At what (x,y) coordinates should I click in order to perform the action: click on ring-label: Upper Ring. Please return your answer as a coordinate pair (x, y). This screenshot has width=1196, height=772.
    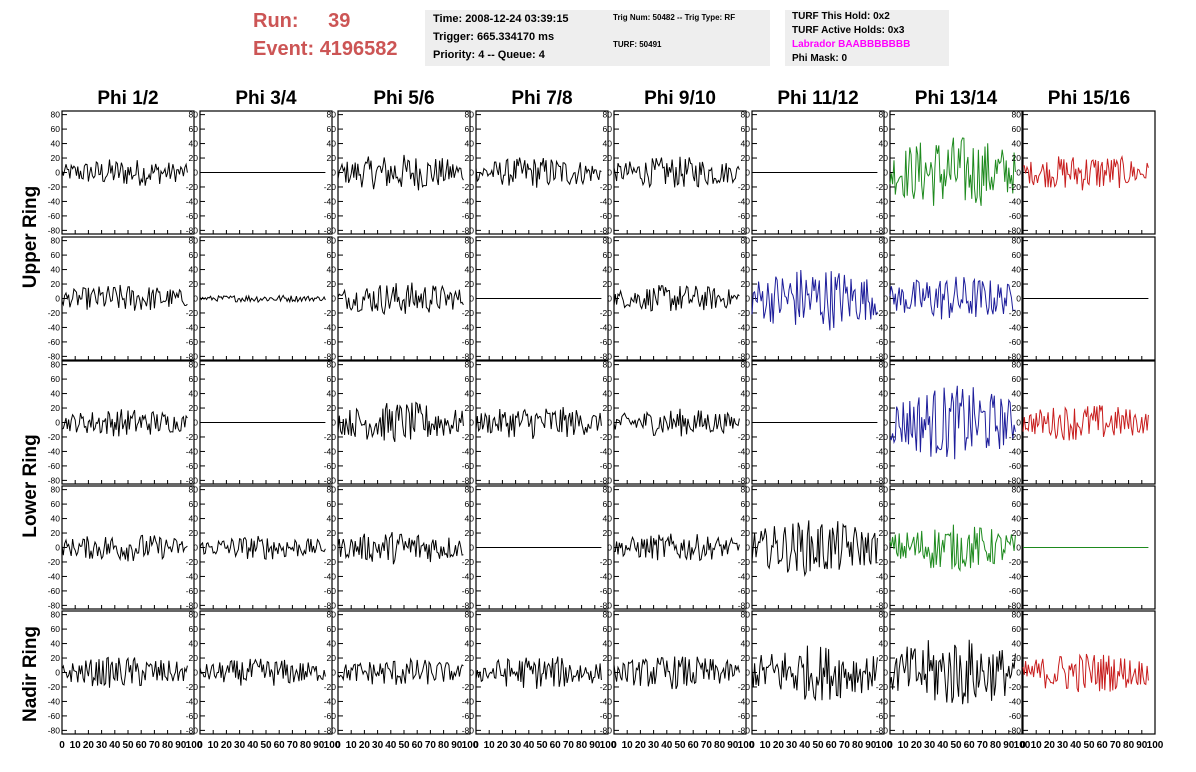
    Looking at the image, I should click on (30, 237).